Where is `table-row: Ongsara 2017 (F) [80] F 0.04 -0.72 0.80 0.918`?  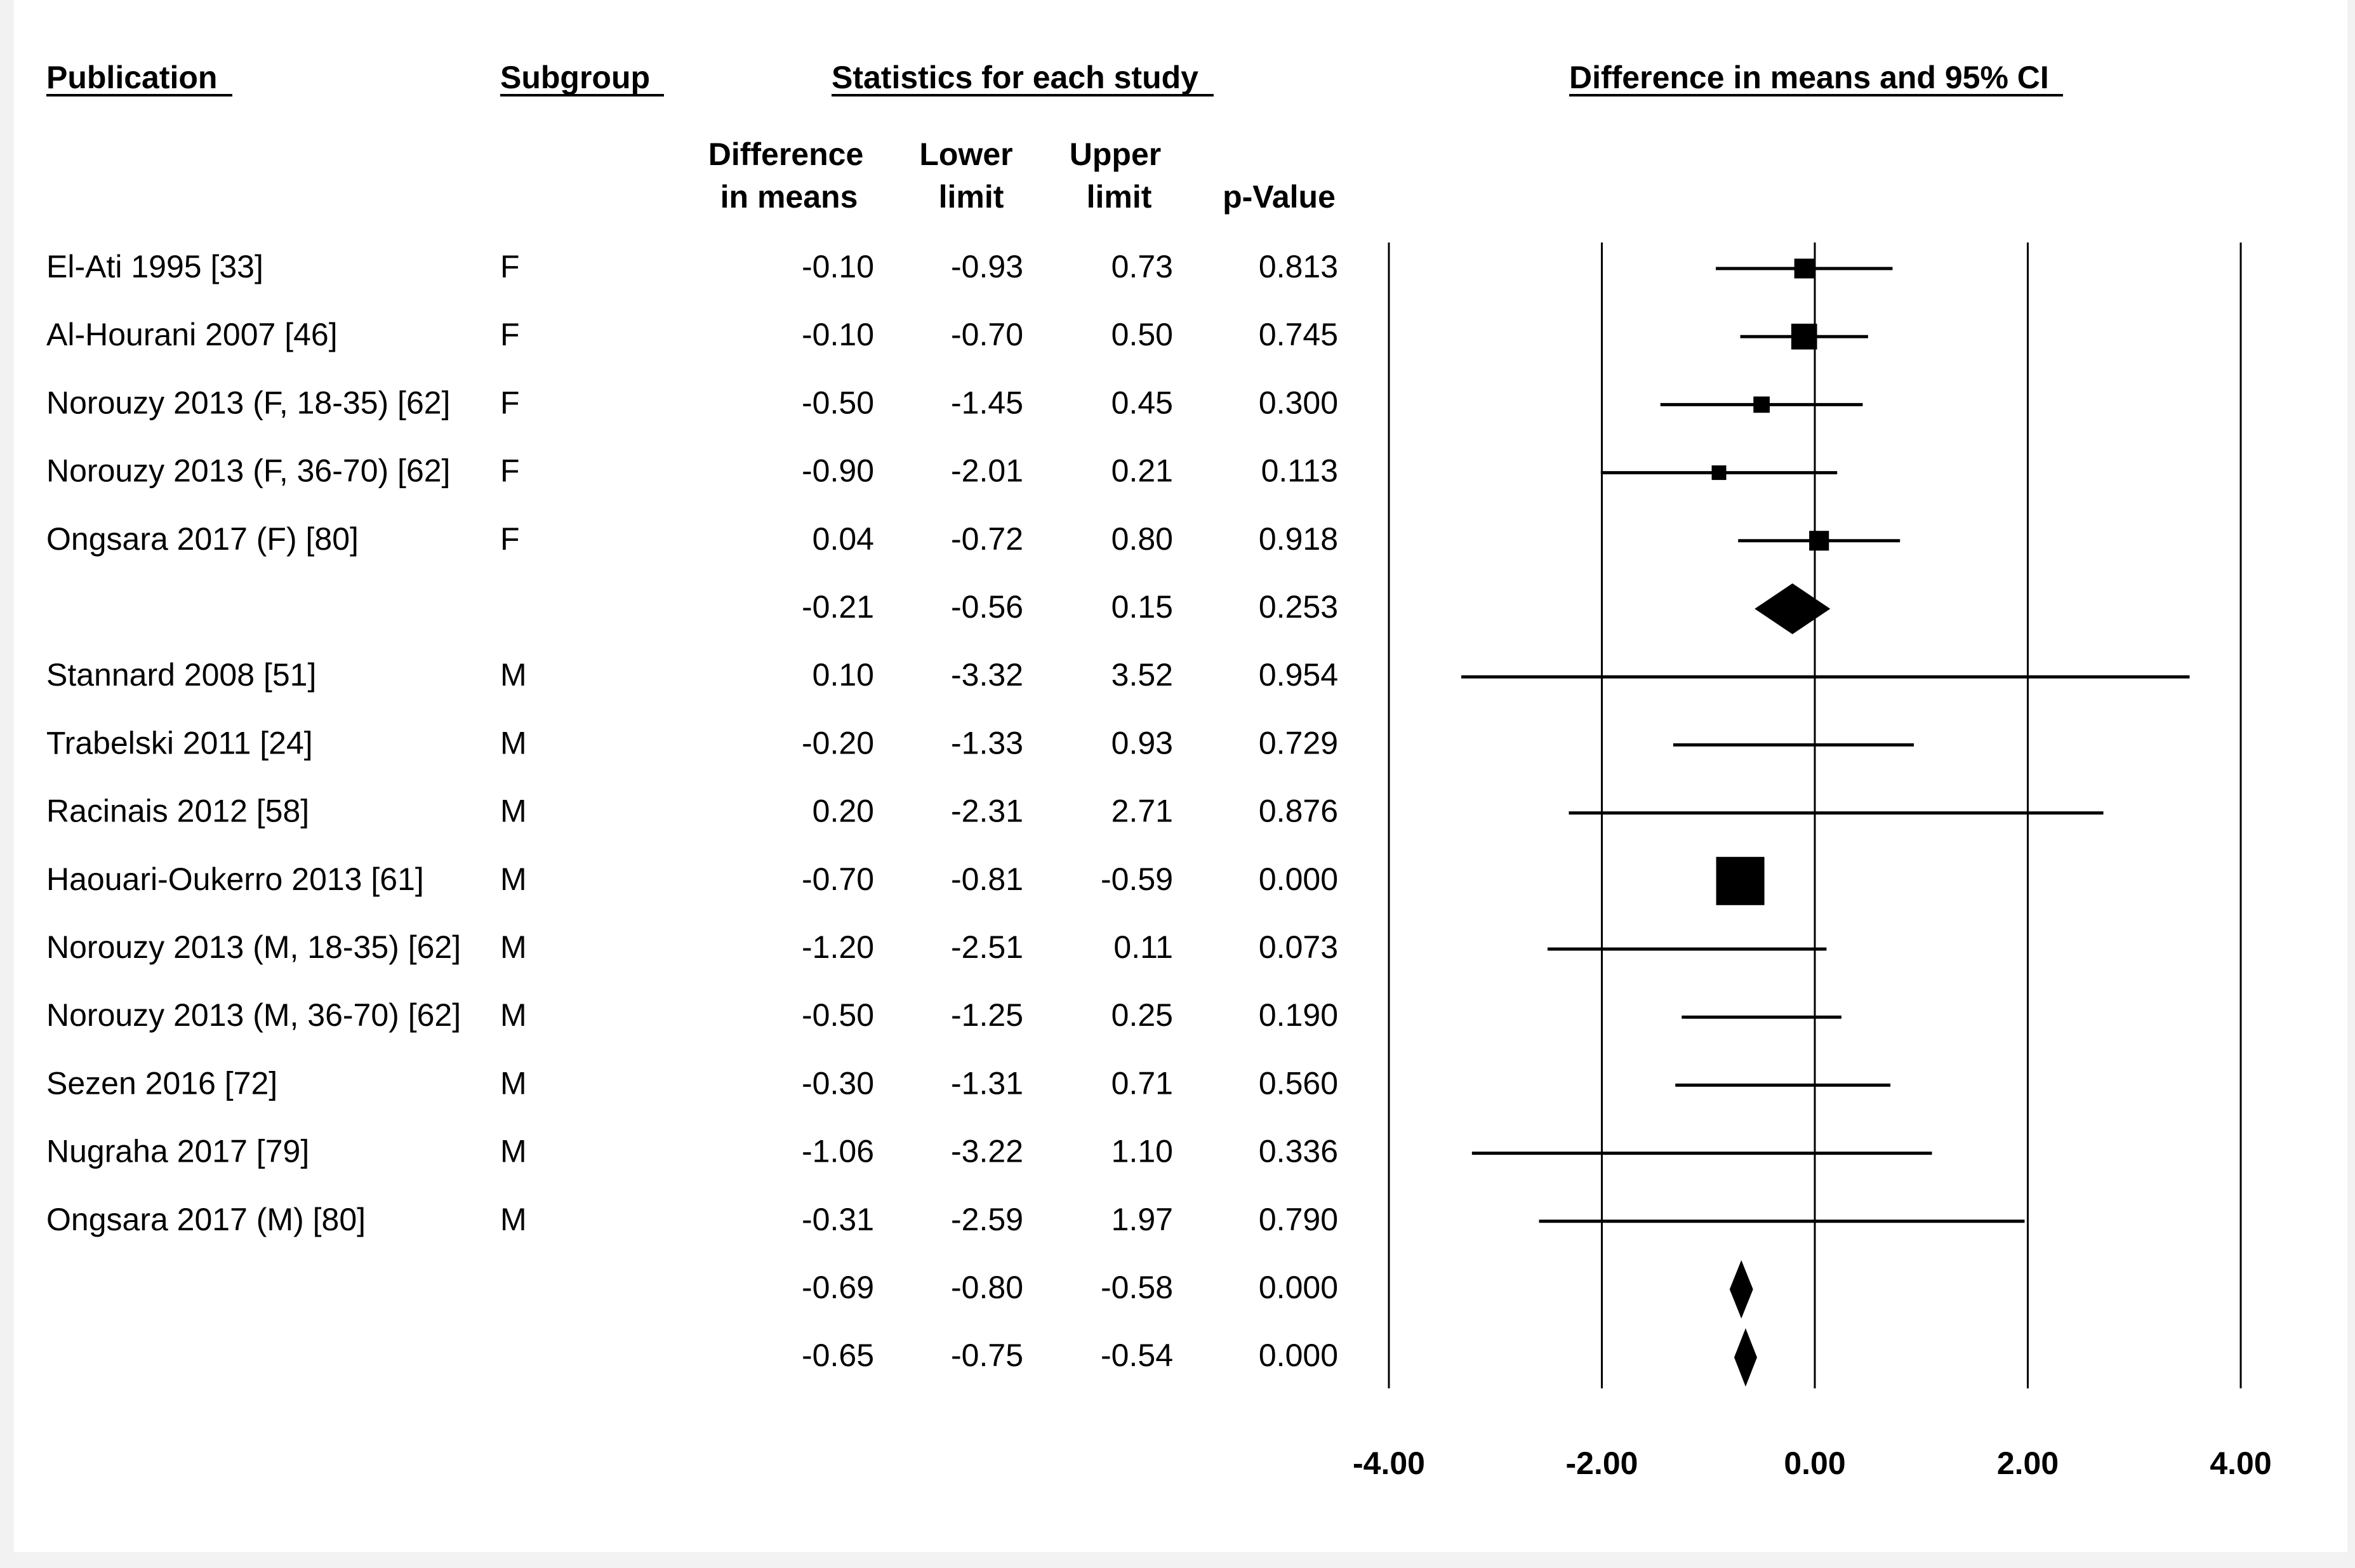 table-row: Ongsara 2017 (F) [80] F 0.04 -0.72 0.80 0.918 is located at coordinates (692, 539).